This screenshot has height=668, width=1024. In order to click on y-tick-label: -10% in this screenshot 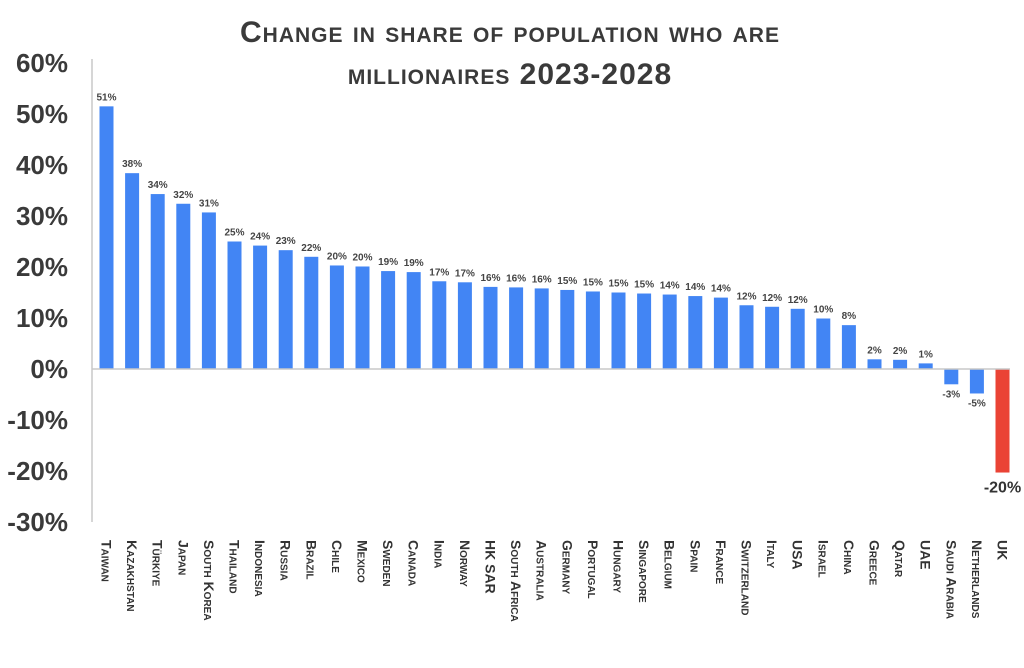, I will do `click(37, 420)`.